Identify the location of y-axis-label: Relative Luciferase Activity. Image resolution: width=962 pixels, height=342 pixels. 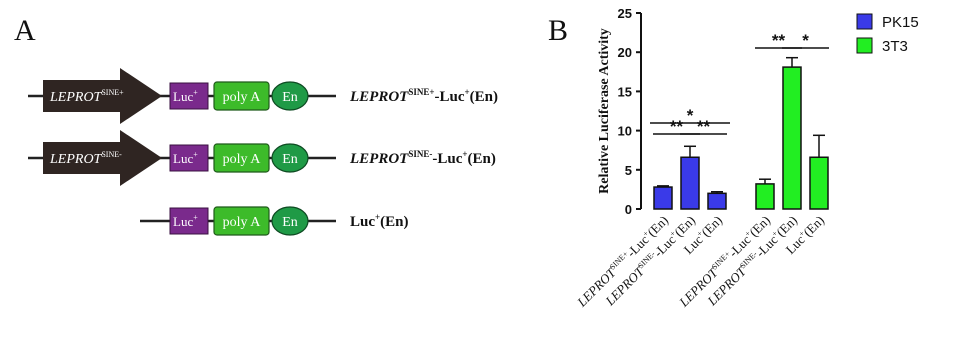
(604, 111).